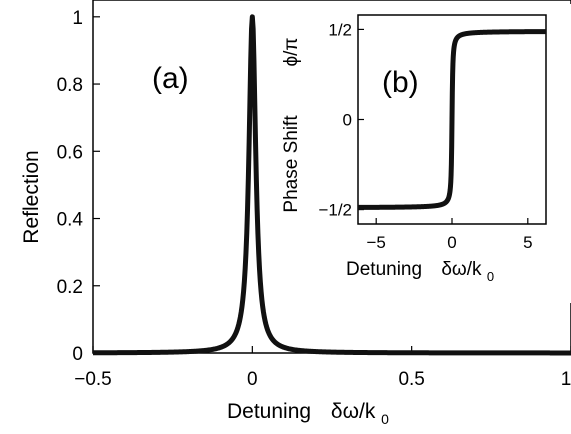 Image resolution: width=571 pixels, height=434 pixels. I want to click on main-y-ticks: 0 0.2 0.4 0.6 0.8 1, so click(78, 186).